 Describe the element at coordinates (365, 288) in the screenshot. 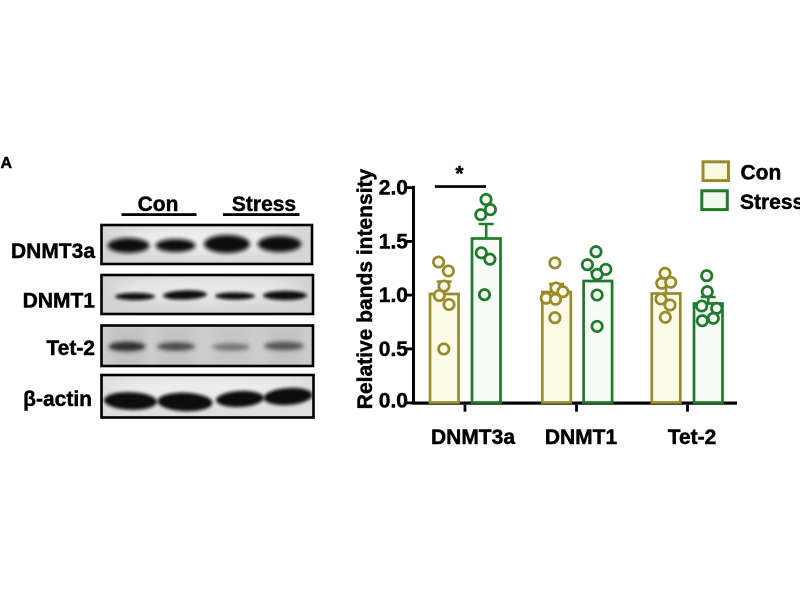

I see `svg-text: Relative bands intensity` at that location.